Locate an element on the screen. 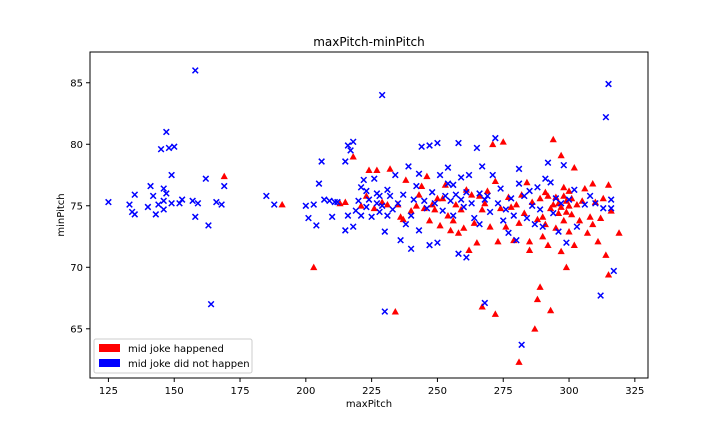  x-tick-label: 300 is located at coordinates (568, 391).